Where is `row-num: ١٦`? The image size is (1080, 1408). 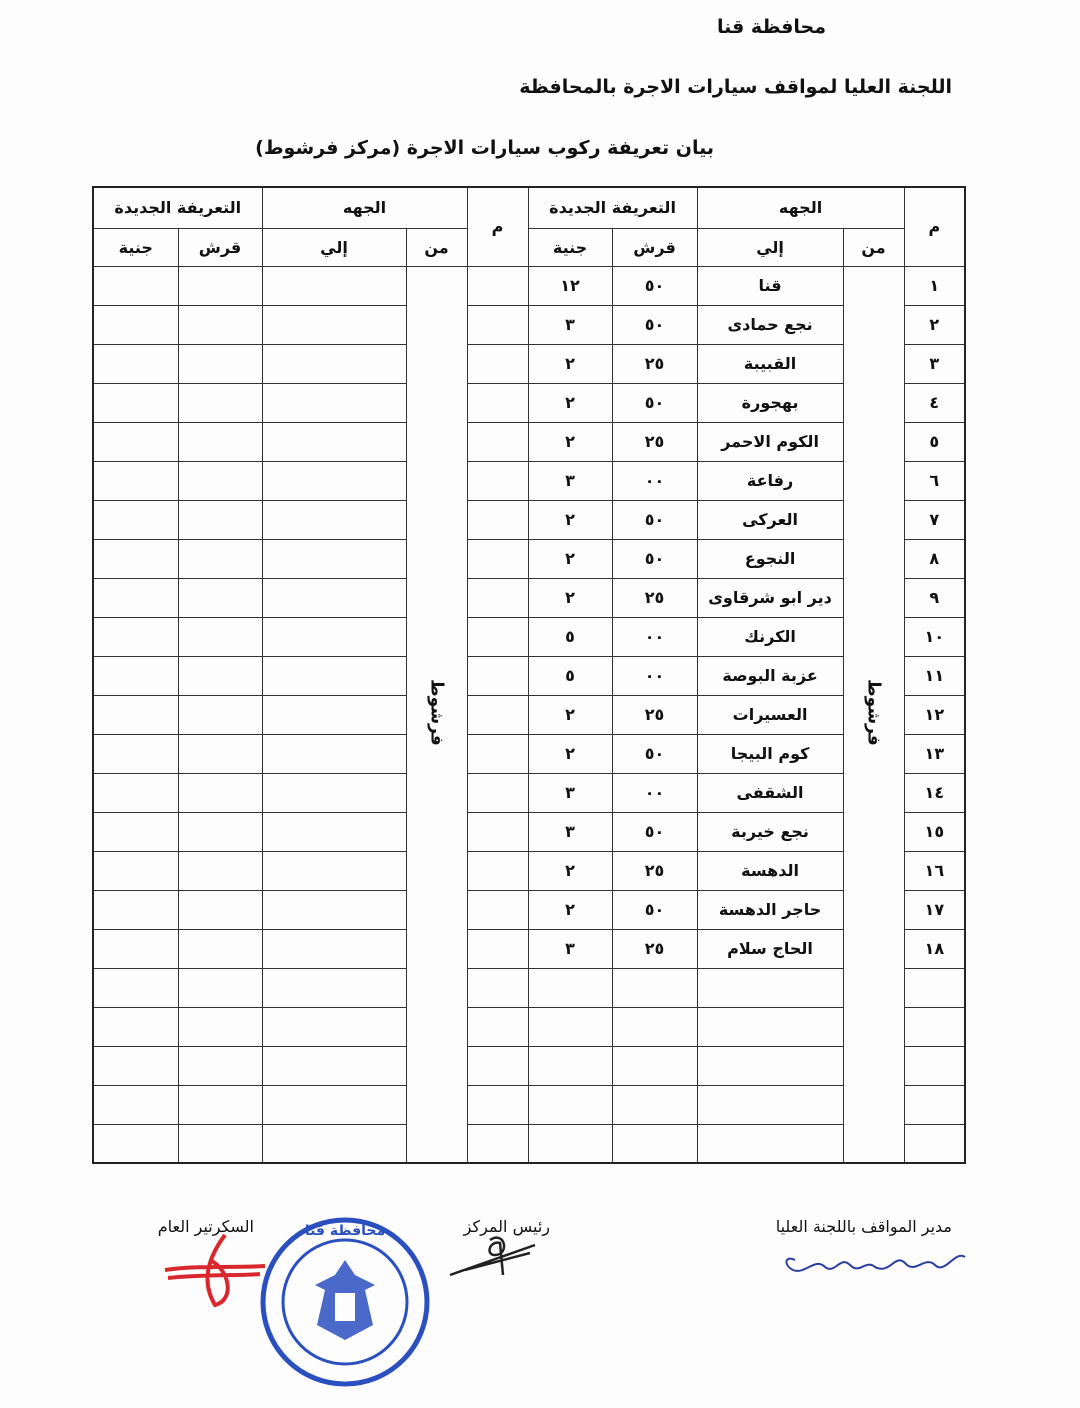 row-num: ١٦ is located at coordinates (934, 870).